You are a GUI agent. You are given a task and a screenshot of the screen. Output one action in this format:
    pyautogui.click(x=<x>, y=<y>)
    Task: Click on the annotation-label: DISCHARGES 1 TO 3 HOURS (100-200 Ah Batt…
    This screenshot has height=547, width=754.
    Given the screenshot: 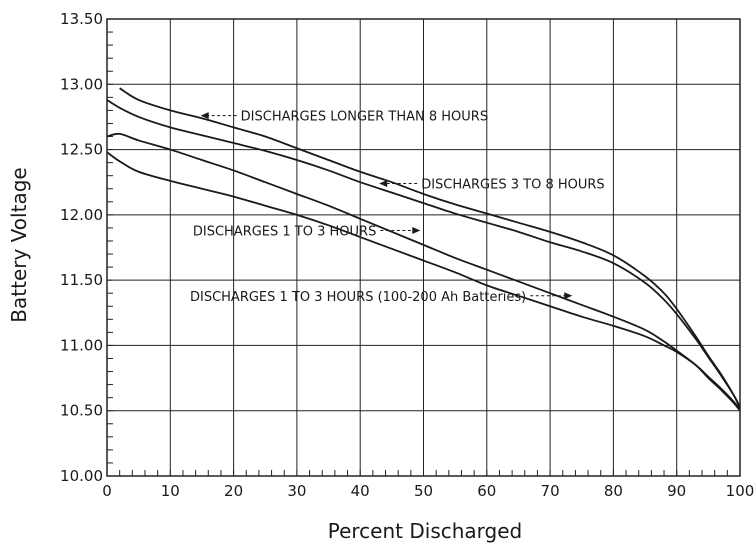 What is the action you would take?
    pyautogui.click(x=358, y=297)
    